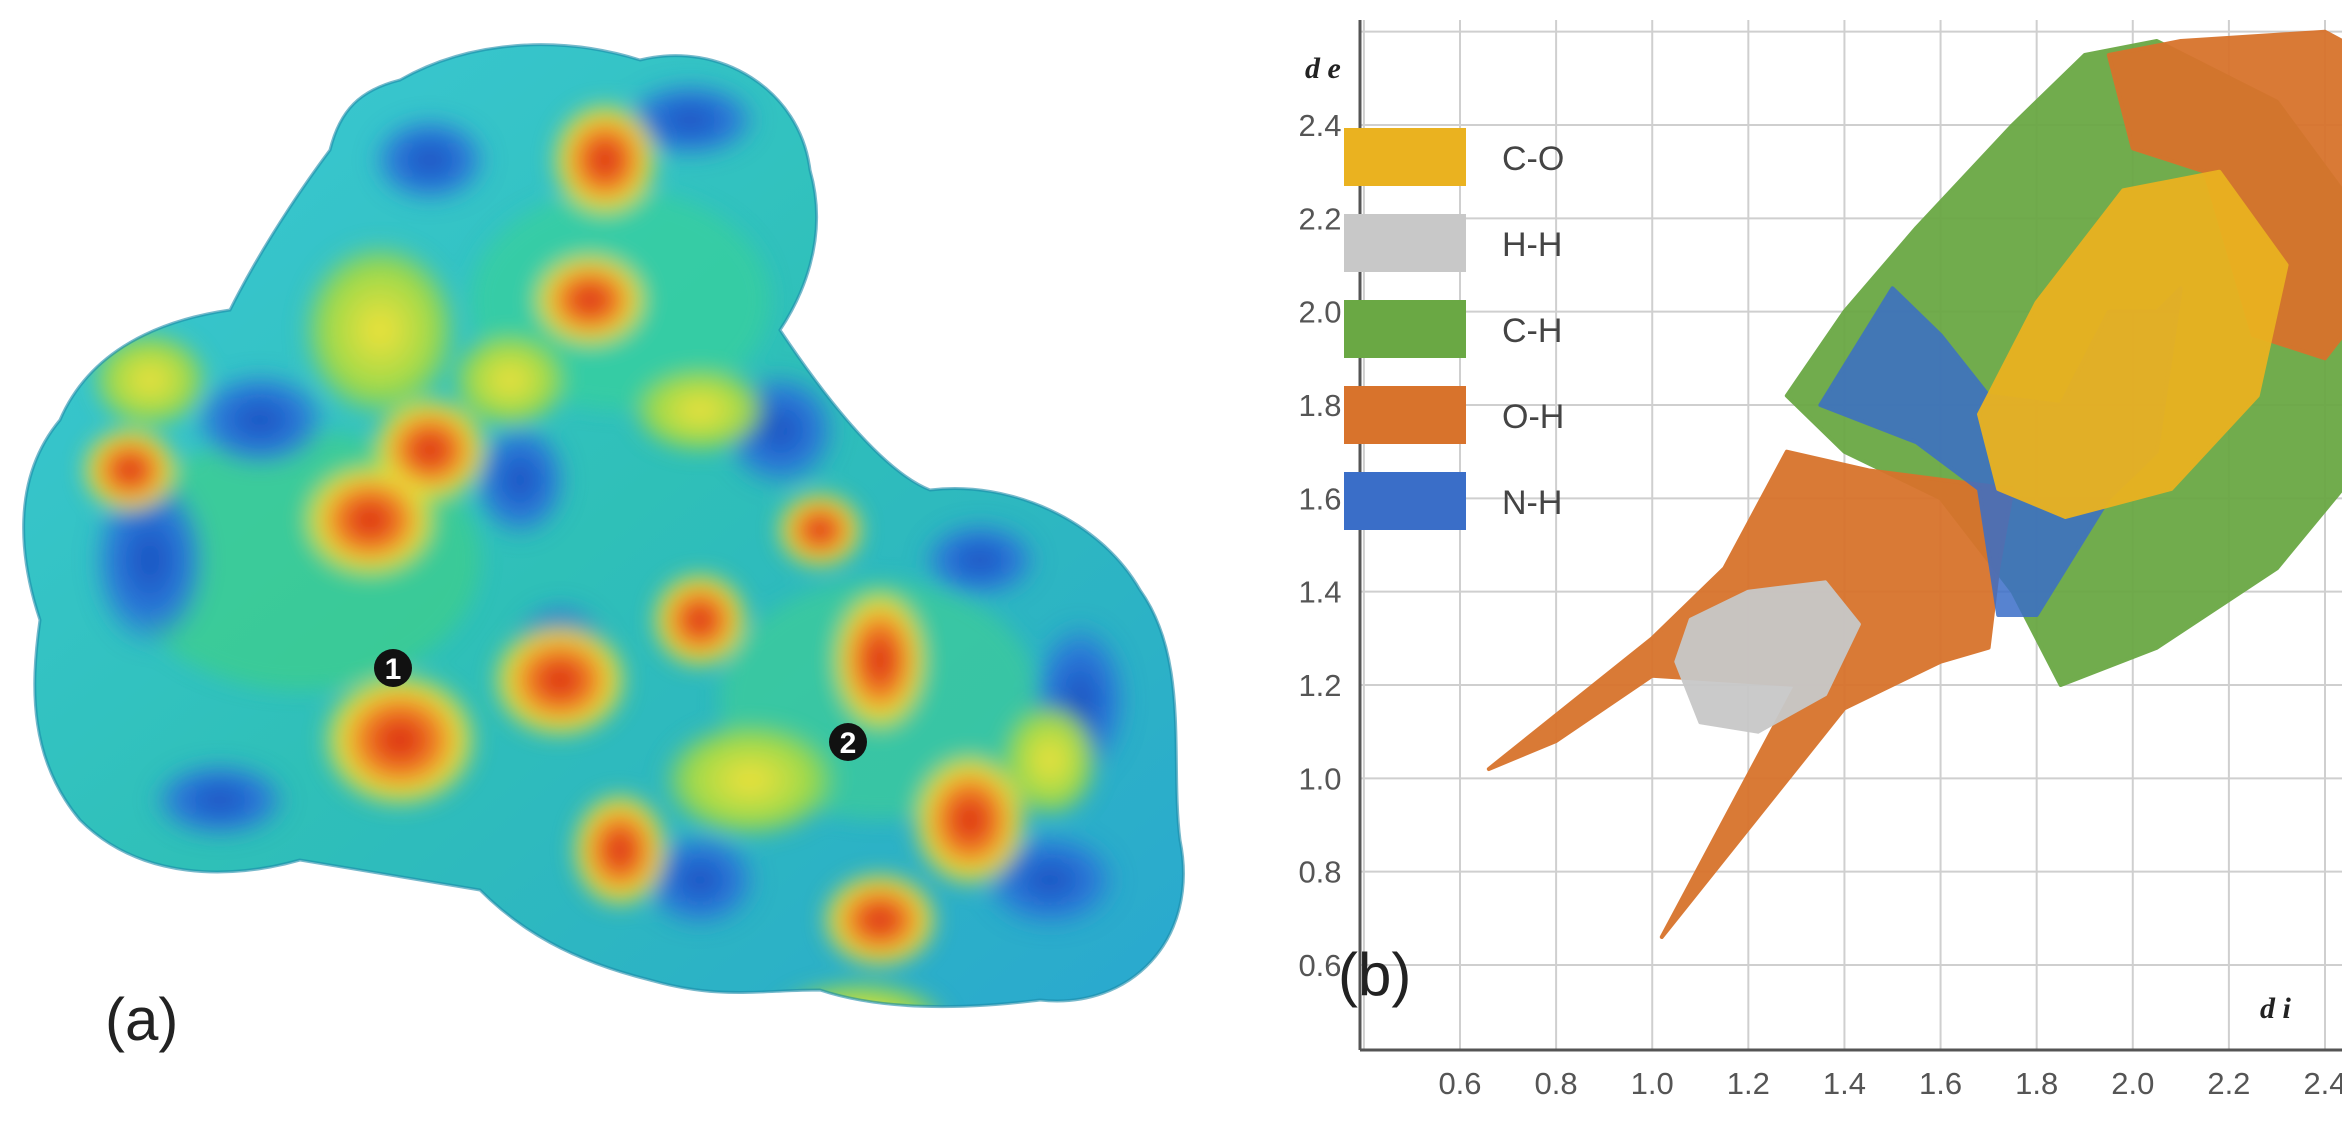 This screenshot has width=2342, height=1122. I want to click on x-tick-label: 1.2, so click(1748, 1083).